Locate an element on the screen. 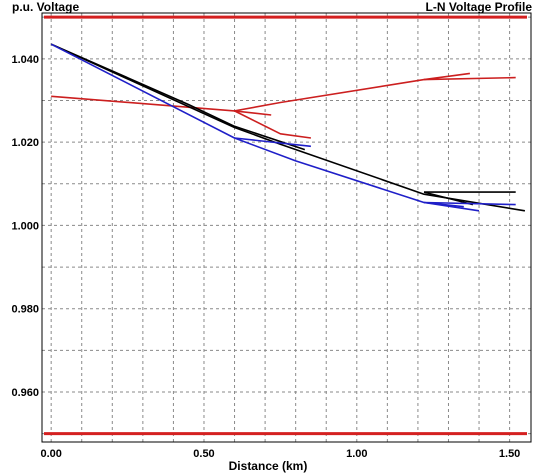  chart-title: L-N Voltage Profile is located at coordinates (478, 7).